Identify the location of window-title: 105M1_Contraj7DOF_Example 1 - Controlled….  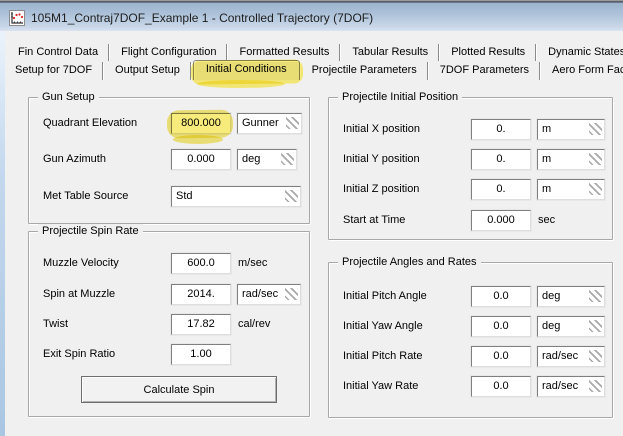
(202, 17).